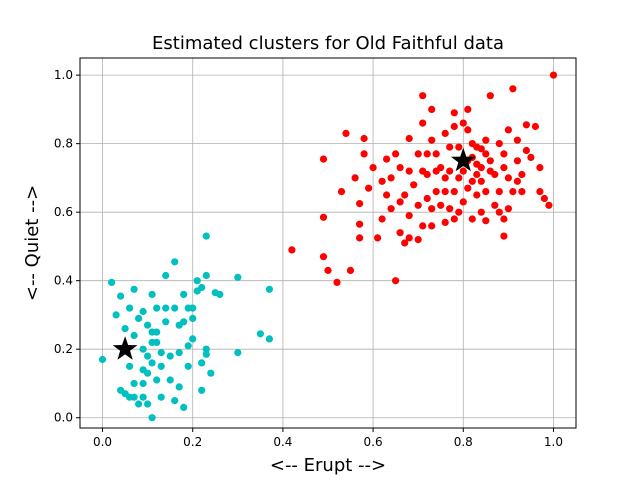 The width and height of the screenshot is (640, 480). What do you see at coordinates (328, 465) in the screenshot?
I see `x-axis-label: <-- Erupt -->` at bounding box center [328, 465].